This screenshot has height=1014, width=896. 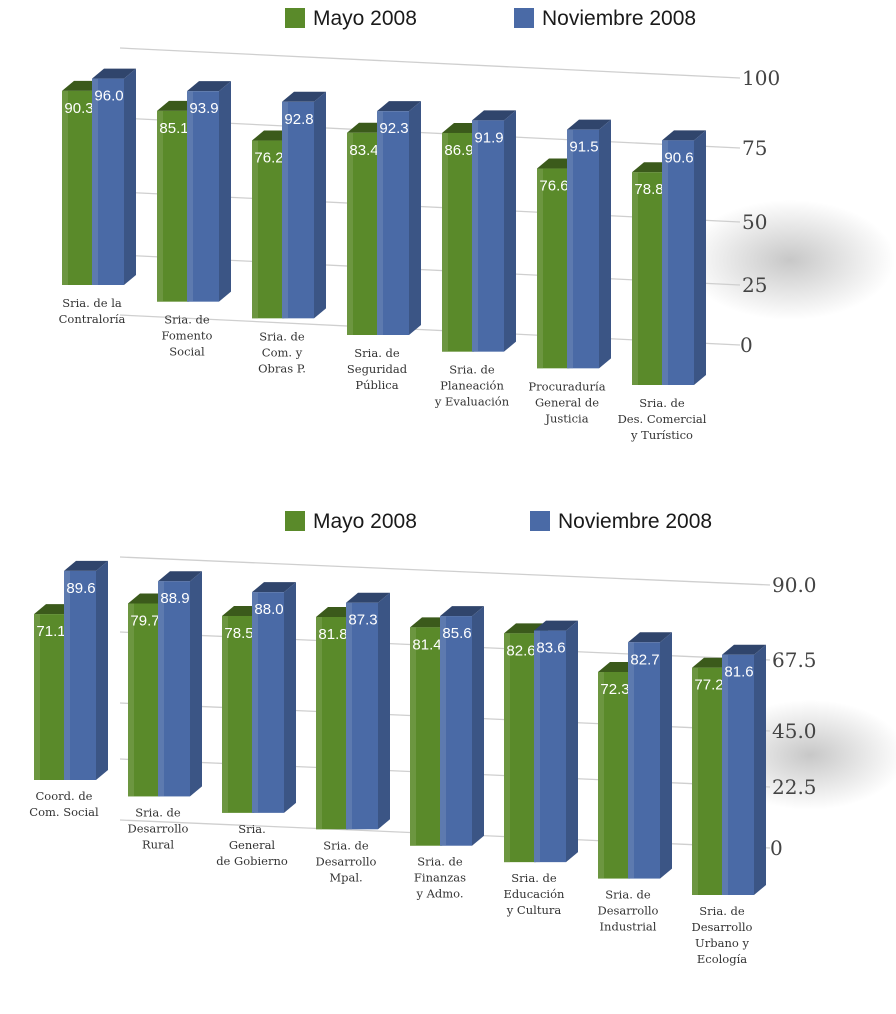 I want to click on category-label-line: Contraloría, so click(x=92, y=319).